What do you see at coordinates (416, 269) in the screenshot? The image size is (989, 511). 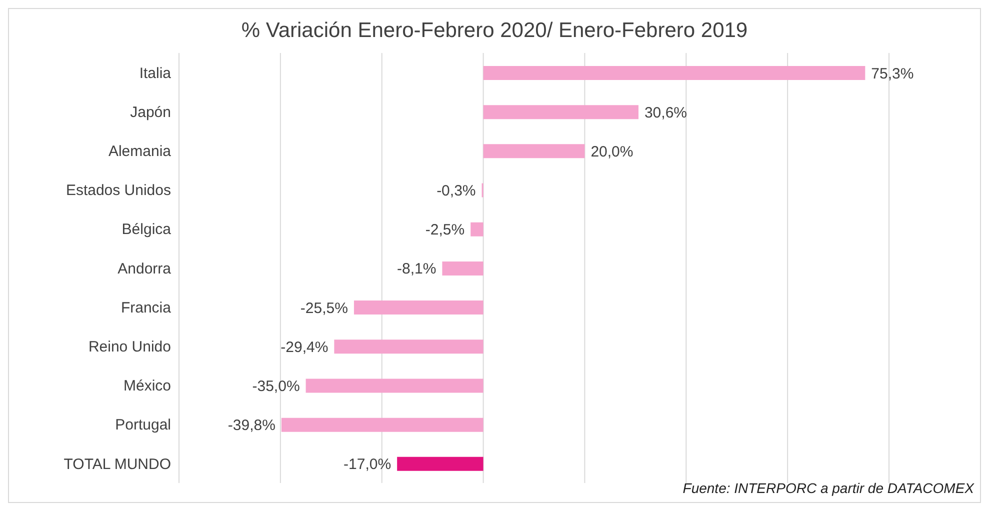 I see `data-label: -8,1%` at bounding box center [416, 269].